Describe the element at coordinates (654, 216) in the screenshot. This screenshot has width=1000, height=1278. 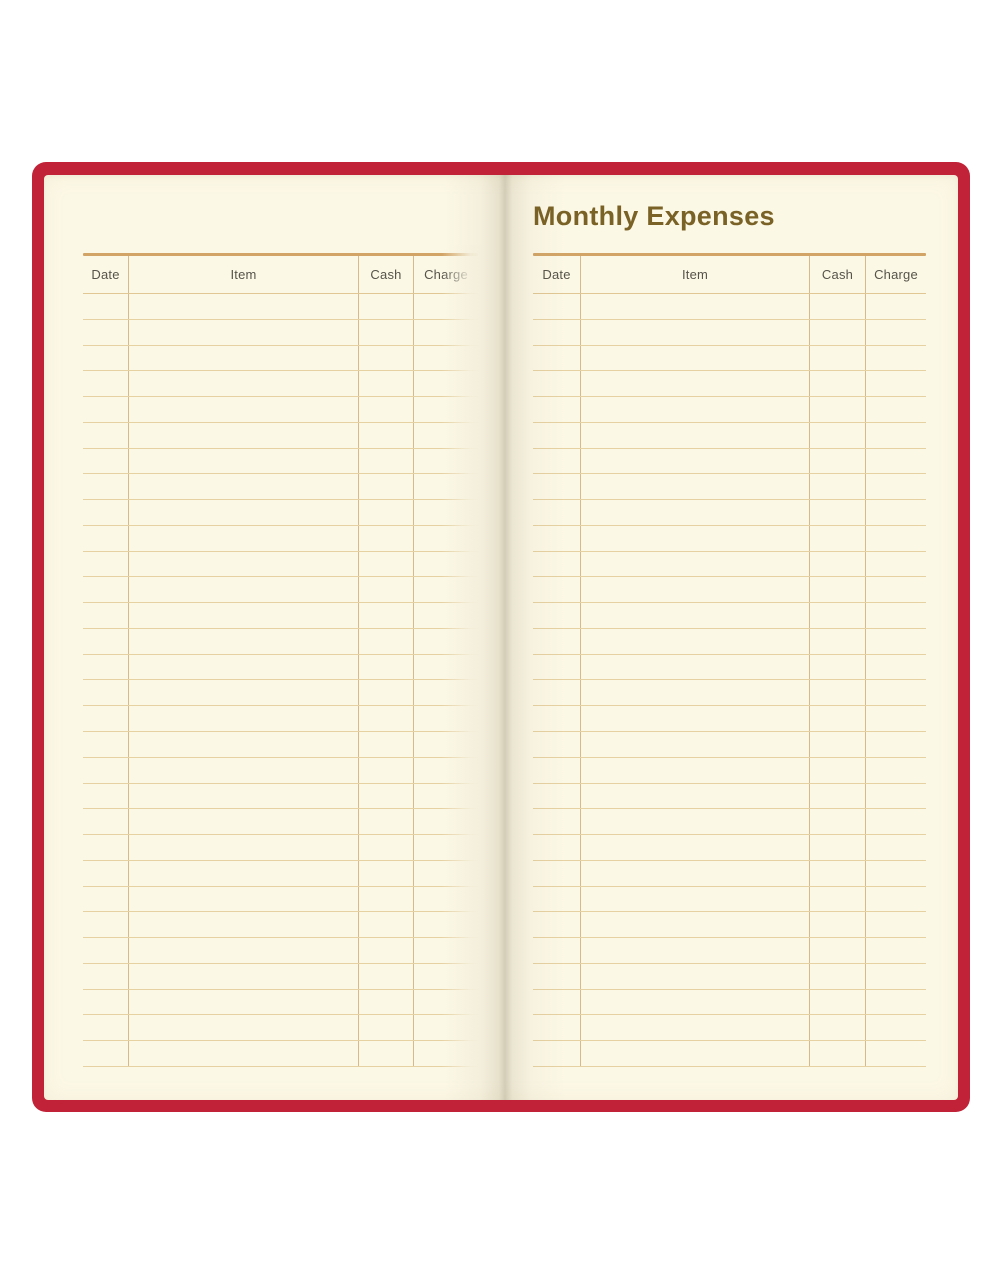
I see `page-title: Monthly Expenses` at that location.